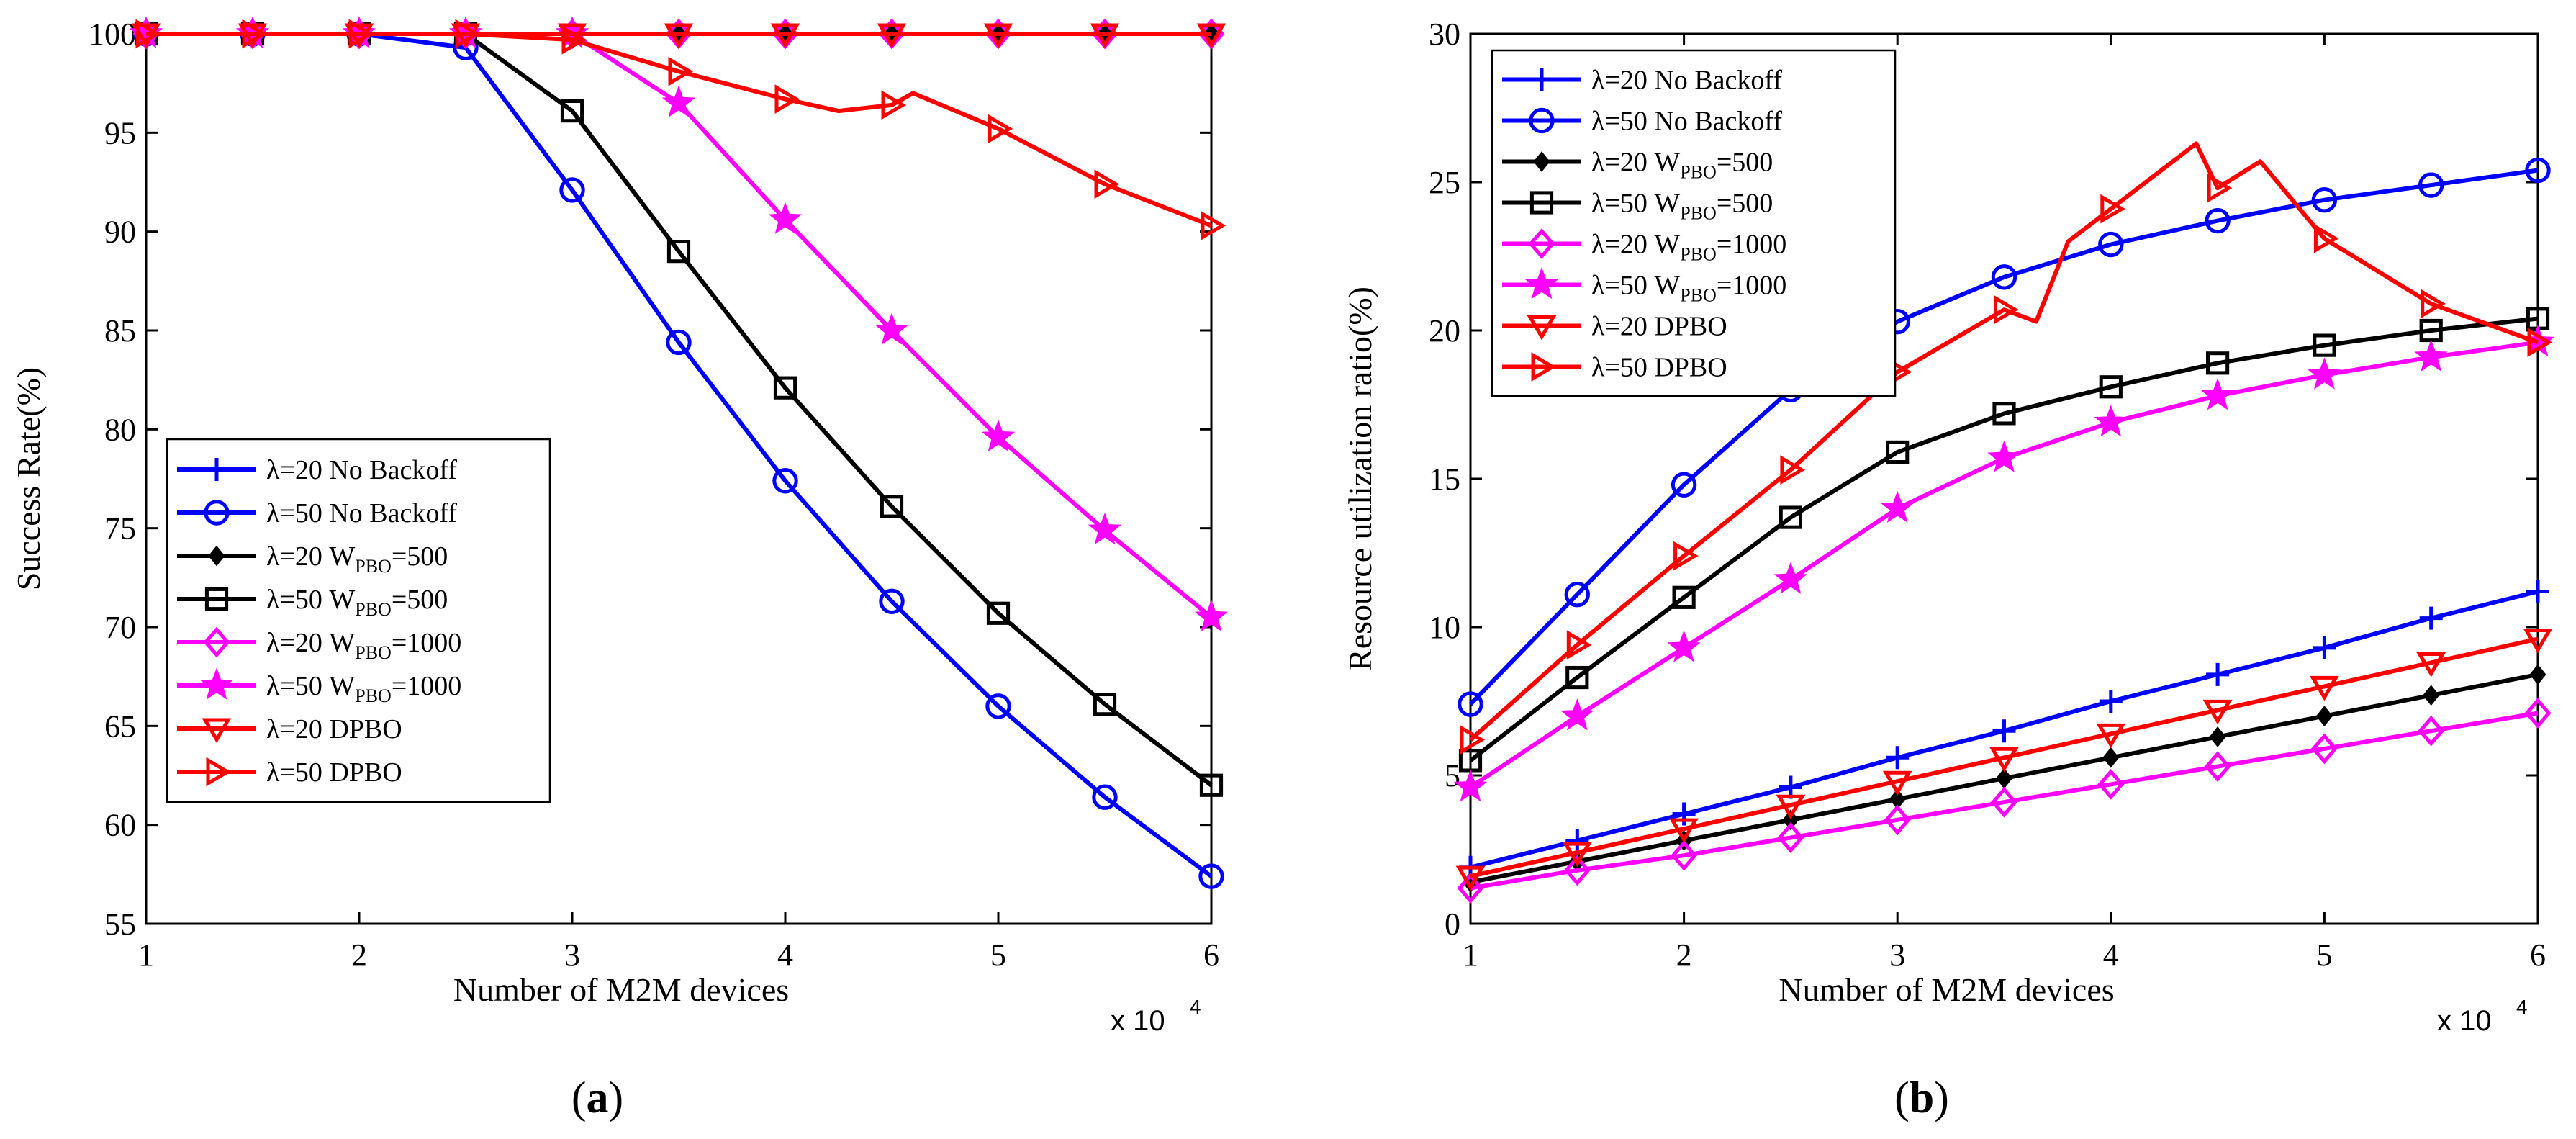  What do you see at coordinates (28, 478) in the screenshot?
I see `y-axis-label: Success Rate(%)` at bounding box center [28, 478].